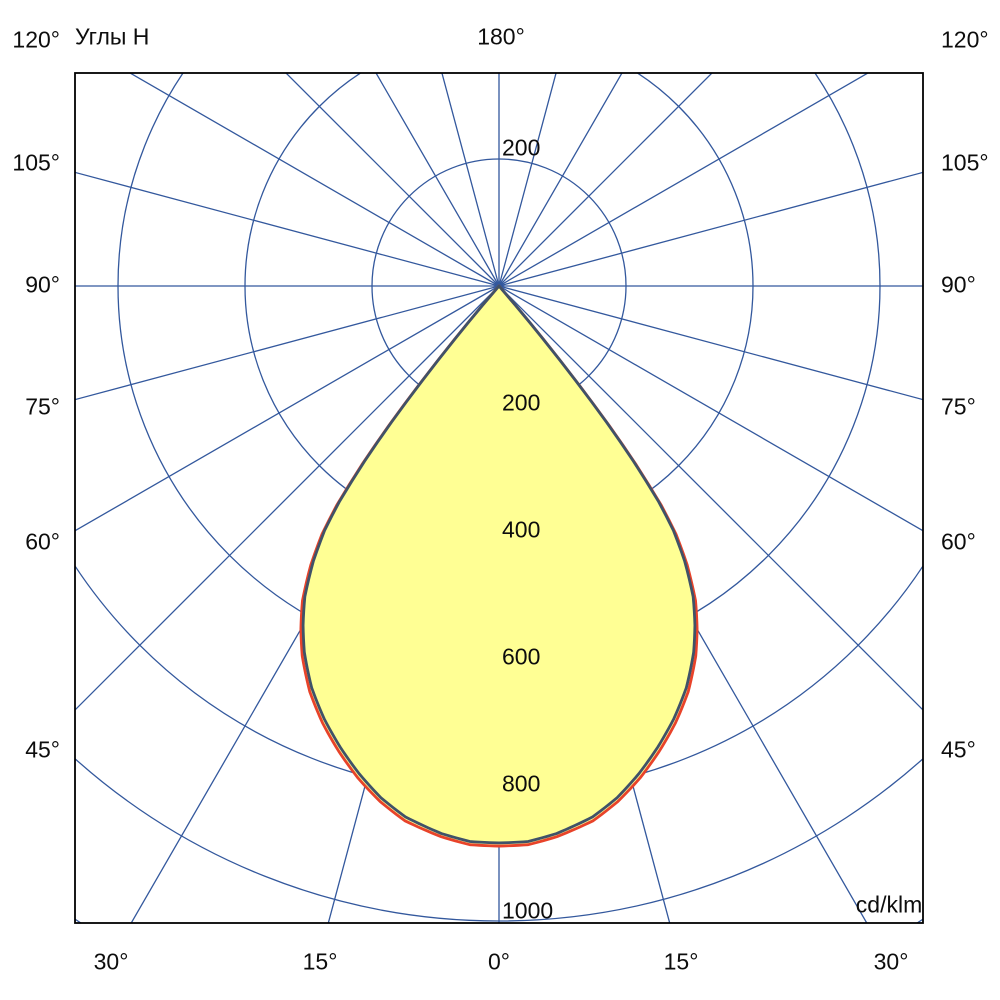 The width and height of the screenshot is (1000, 1000). What do you see at coordinates (320, 961) in the screenshot?
I see `angle-label-bottom-1: 15°` at bounding box center [320, 961].